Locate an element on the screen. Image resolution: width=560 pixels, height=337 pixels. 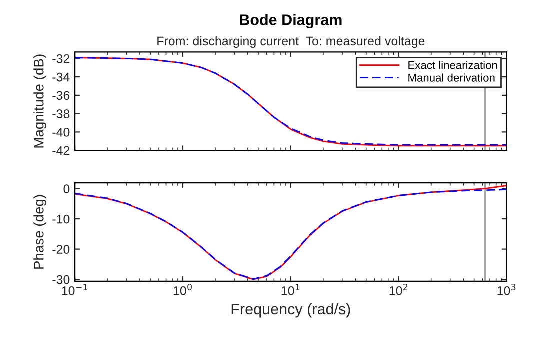
y-axis-title: Phase (deg) is located at coordinates (40, 232).